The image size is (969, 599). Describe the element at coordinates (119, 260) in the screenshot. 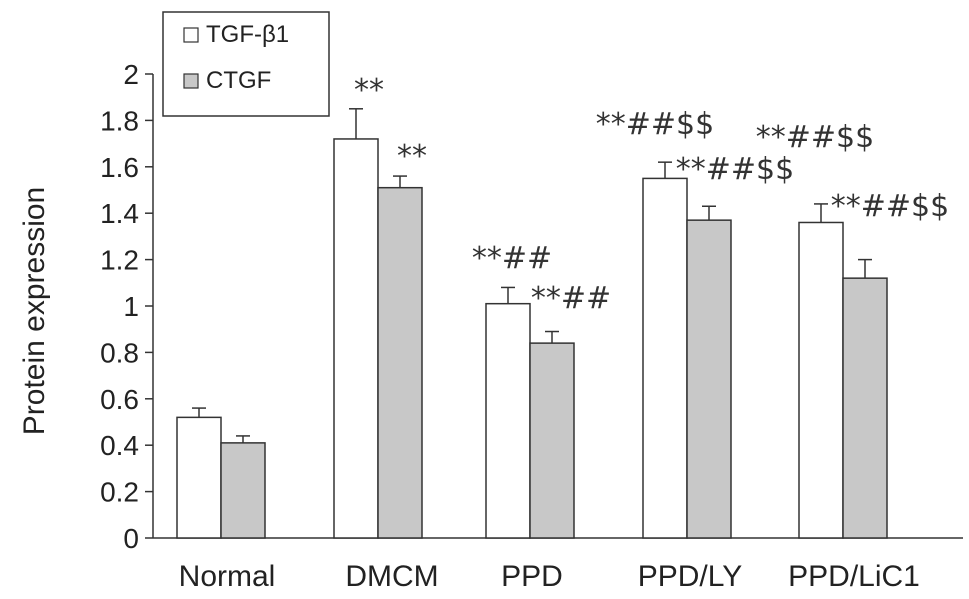

I see `y-tick-label: 1.2` at that location.